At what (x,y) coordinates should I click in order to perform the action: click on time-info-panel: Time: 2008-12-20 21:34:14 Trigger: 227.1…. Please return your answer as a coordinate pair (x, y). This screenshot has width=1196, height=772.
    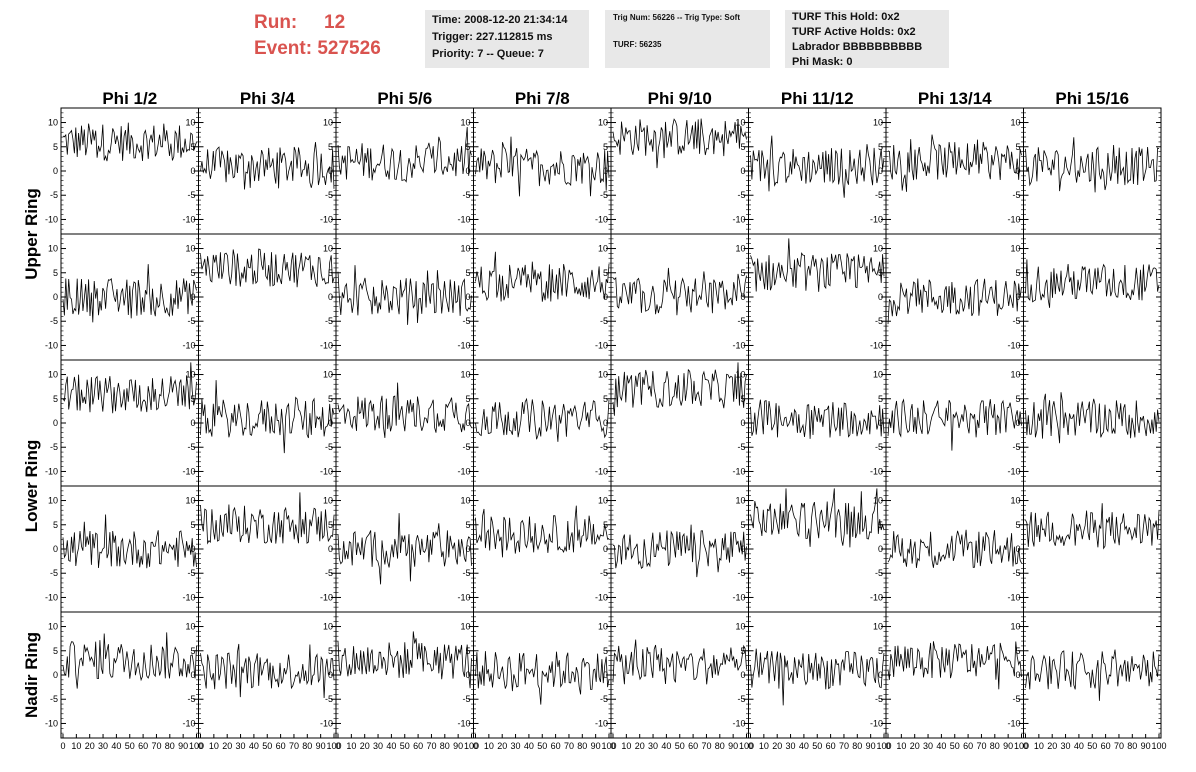
    Looking at the image, I should click on (507, 39).